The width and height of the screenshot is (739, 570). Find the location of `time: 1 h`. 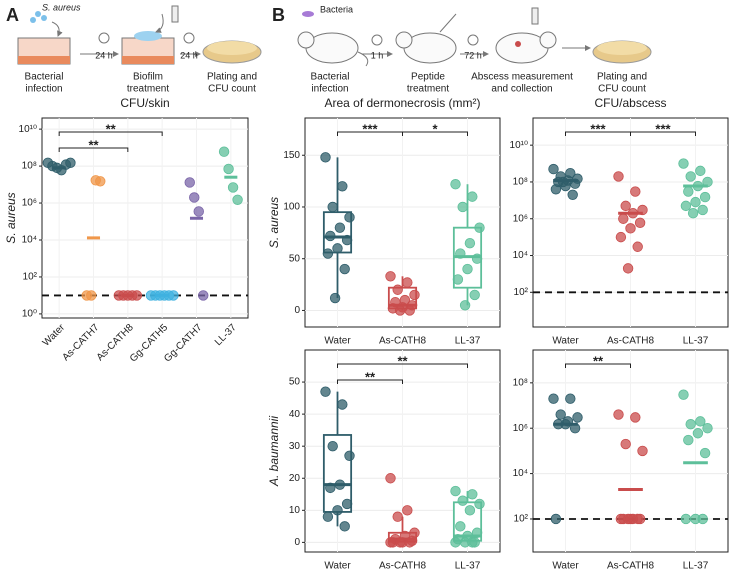

time: 1 h is located at coordinates (377, 55).